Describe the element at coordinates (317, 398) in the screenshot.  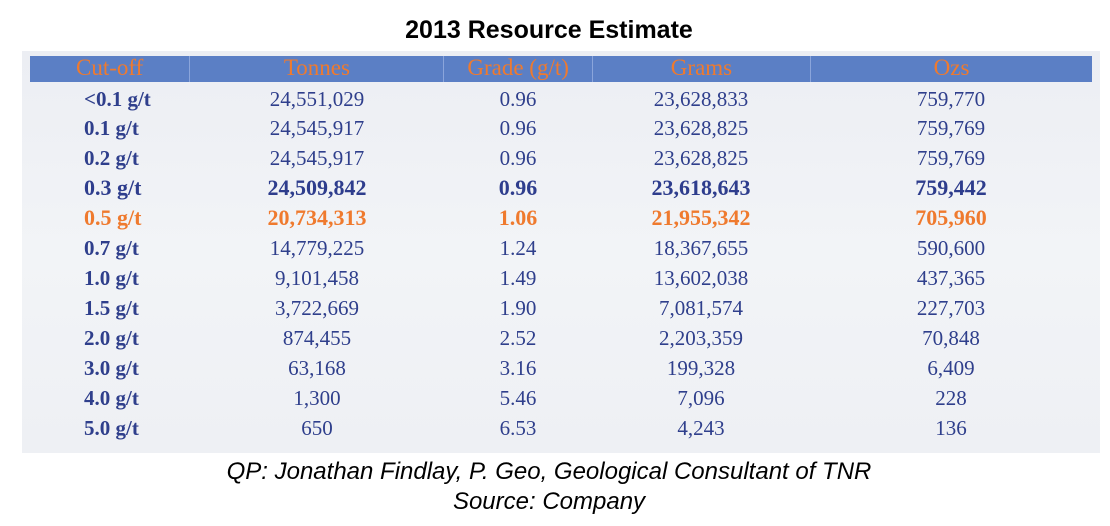
I see `cell-tonnes: 1,300` at that location.